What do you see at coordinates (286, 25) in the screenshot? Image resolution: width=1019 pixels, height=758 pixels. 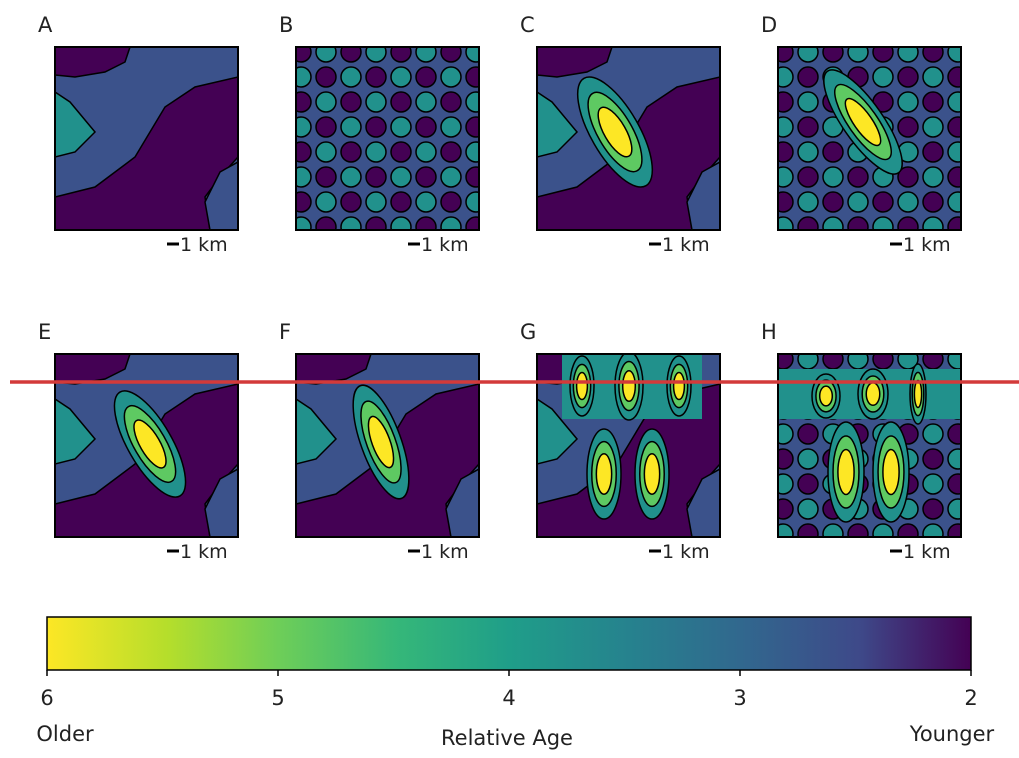 I see `panel-label: B` at bounding box center [286, 25].